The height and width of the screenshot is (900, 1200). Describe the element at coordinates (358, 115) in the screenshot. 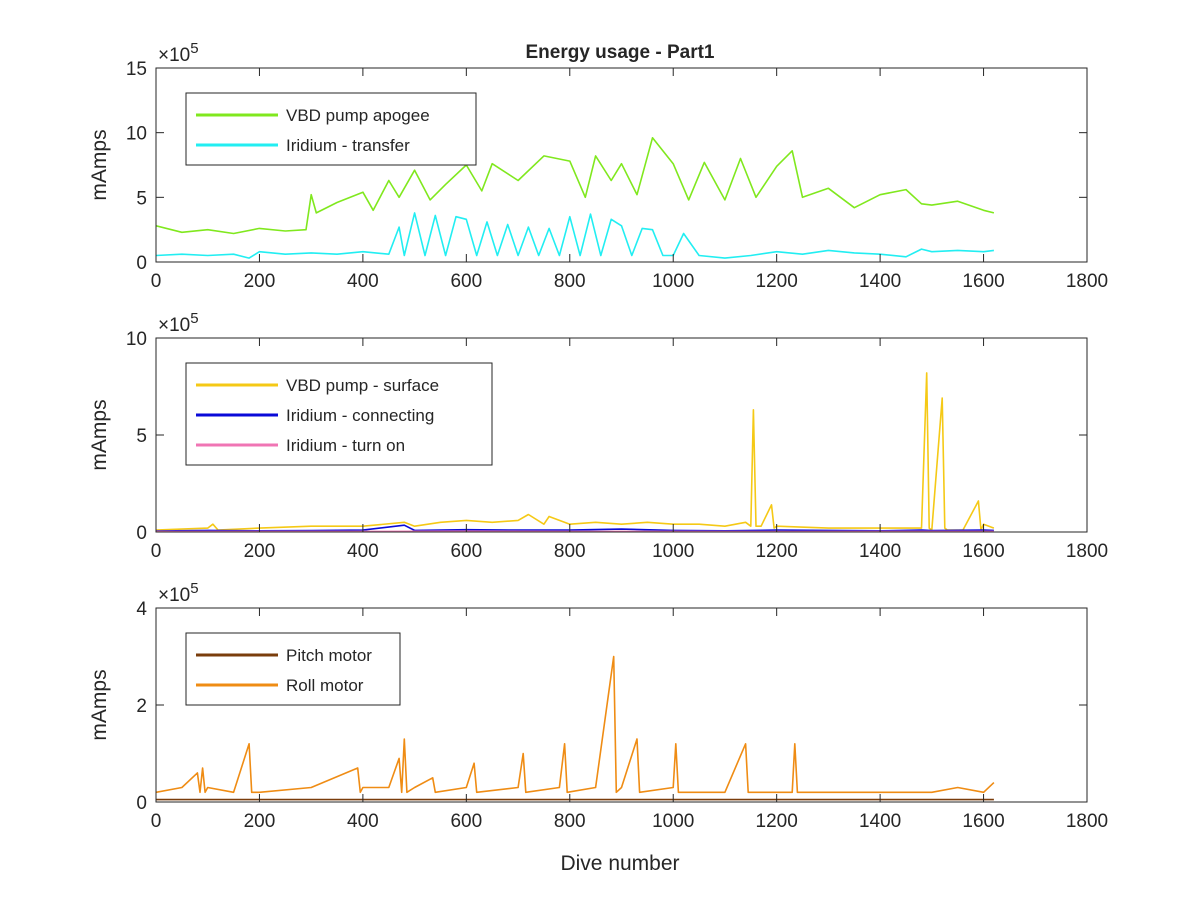

I see `legend-label: VBD pump apogee` at that location.